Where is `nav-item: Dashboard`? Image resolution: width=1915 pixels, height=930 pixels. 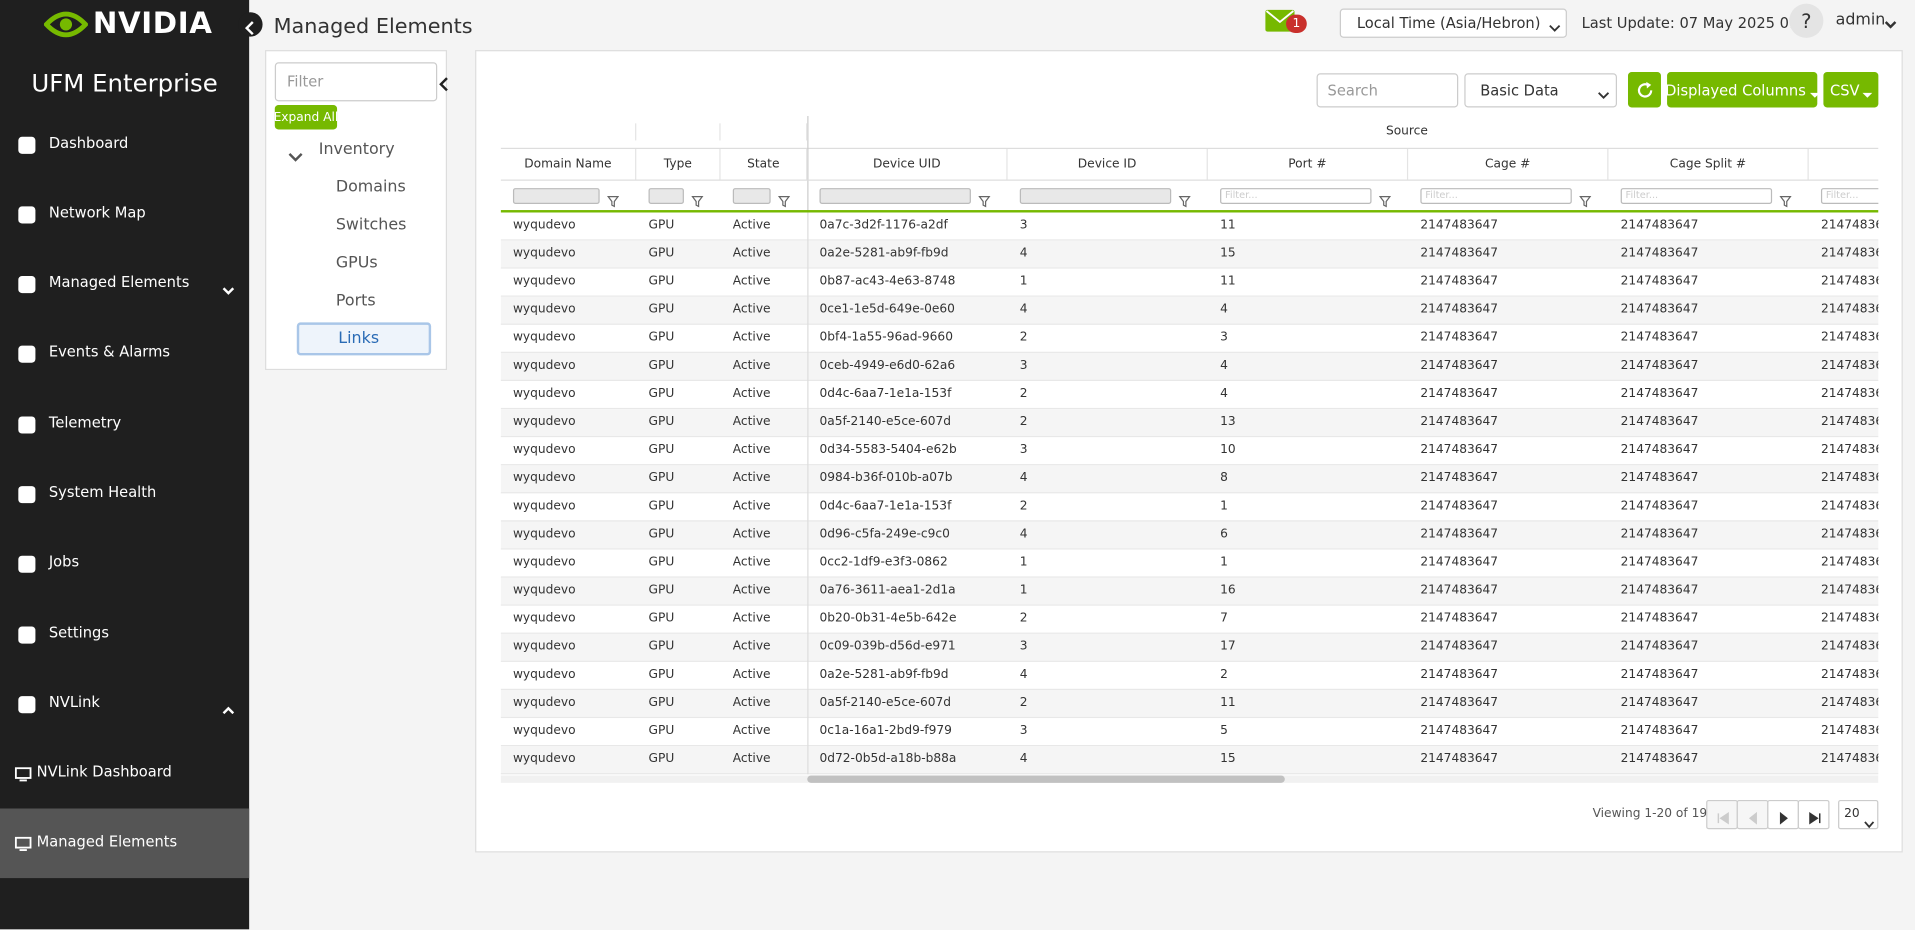 nav-item: Dashboard is located at coordinates (124, 145).